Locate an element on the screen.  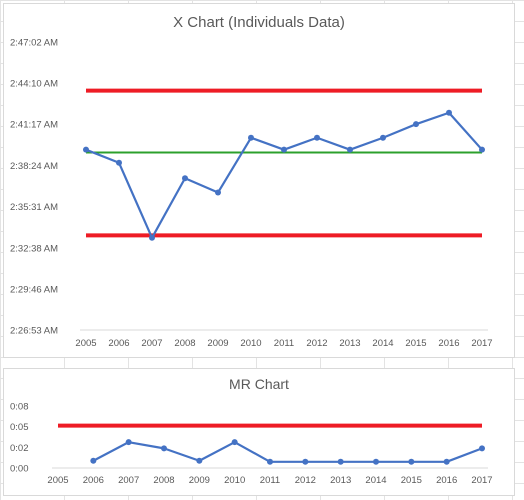
chart-title: X Chart (Individuals Data) is located at coordinates (259, 22).